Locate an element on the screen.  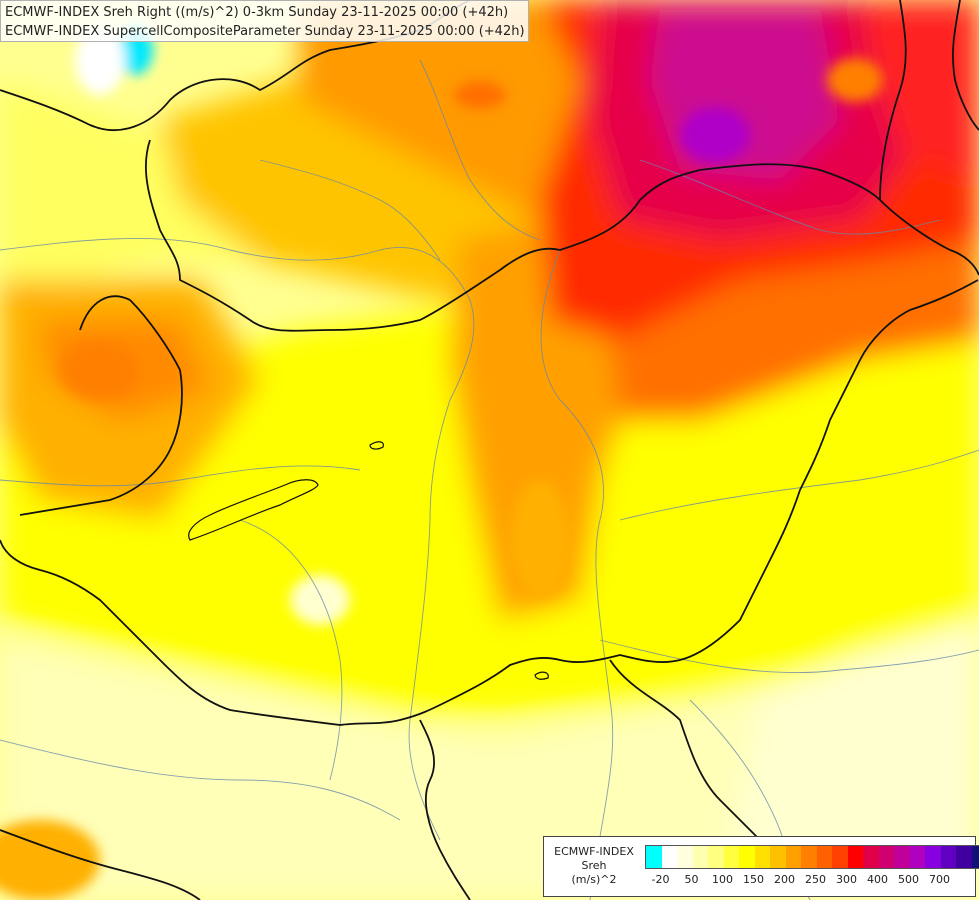
legend-tick-label: 700 is located at coordinates (939, 879).